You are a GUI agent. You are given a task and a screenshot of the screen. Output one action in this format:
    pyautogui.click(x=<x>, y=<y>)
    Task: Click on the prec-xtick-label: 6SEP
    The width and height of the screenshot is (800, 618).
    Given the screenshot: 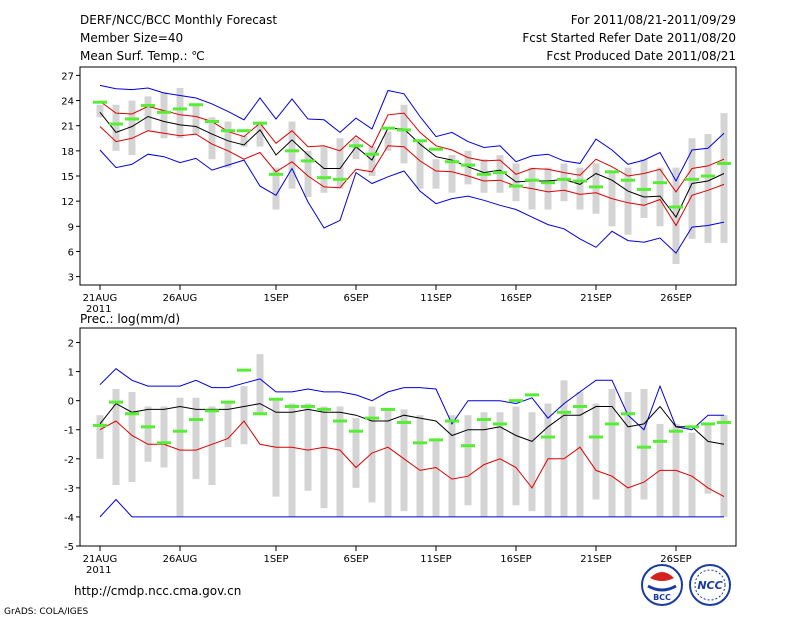 What is the action you would take?
    pyautogui.click(x=355, y=559)
    